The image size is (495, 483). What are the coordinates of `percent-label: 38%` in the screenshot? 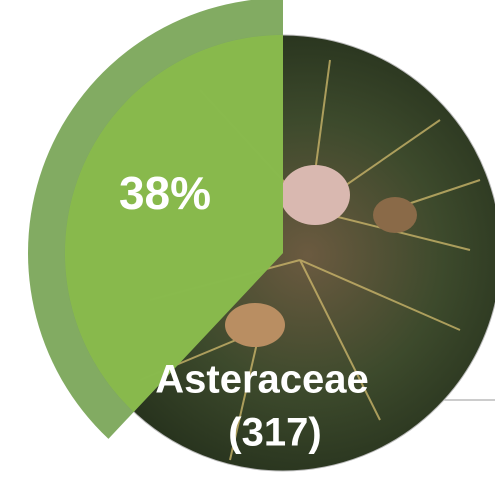 It's located at (165, 193).